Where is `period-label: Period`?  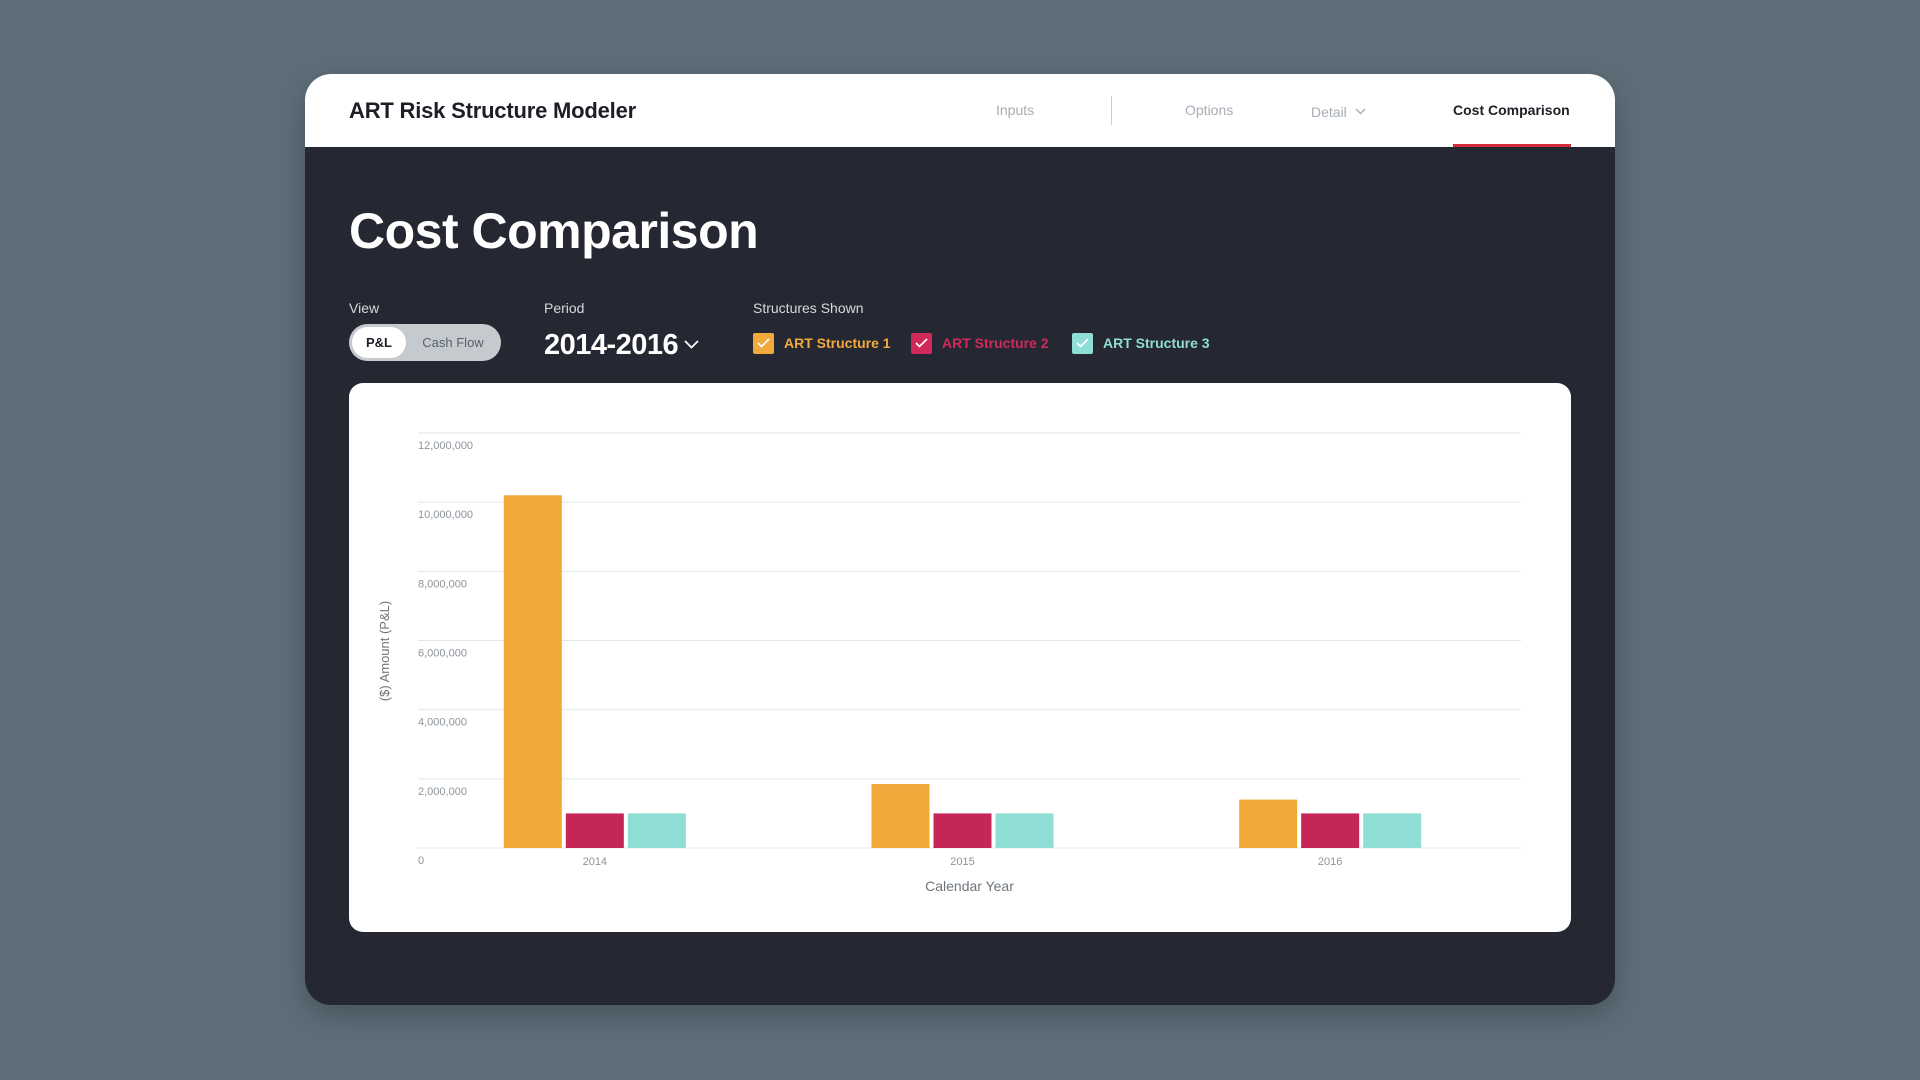
period-label: Period is located at coordinates (564, 308).